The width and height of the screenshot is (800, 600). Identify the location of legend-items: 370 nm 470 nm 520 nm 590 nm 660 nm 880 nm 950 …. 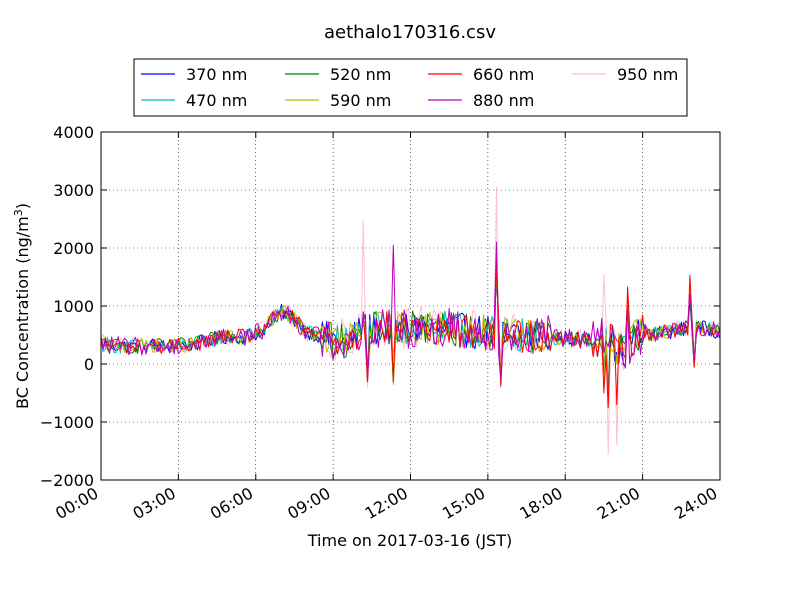
(409, 87).